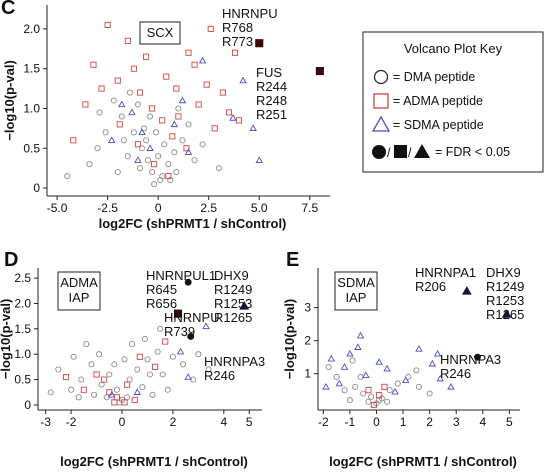 Image resolution: width=554 pixels, height=476 pixels. I want to click on x-tick-label: -2, so click(323, 422).